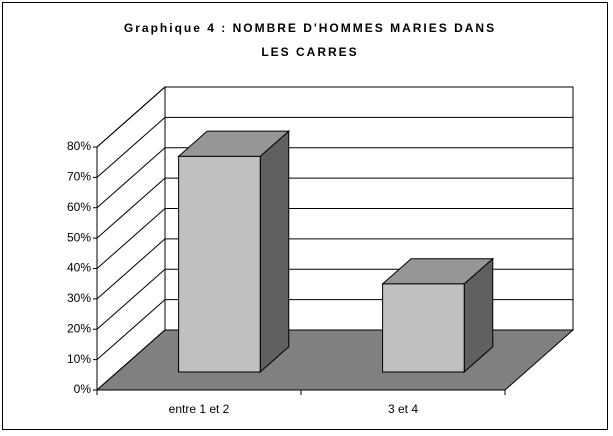  I want to click on y-tick-label: 70%, so click(79, 177).